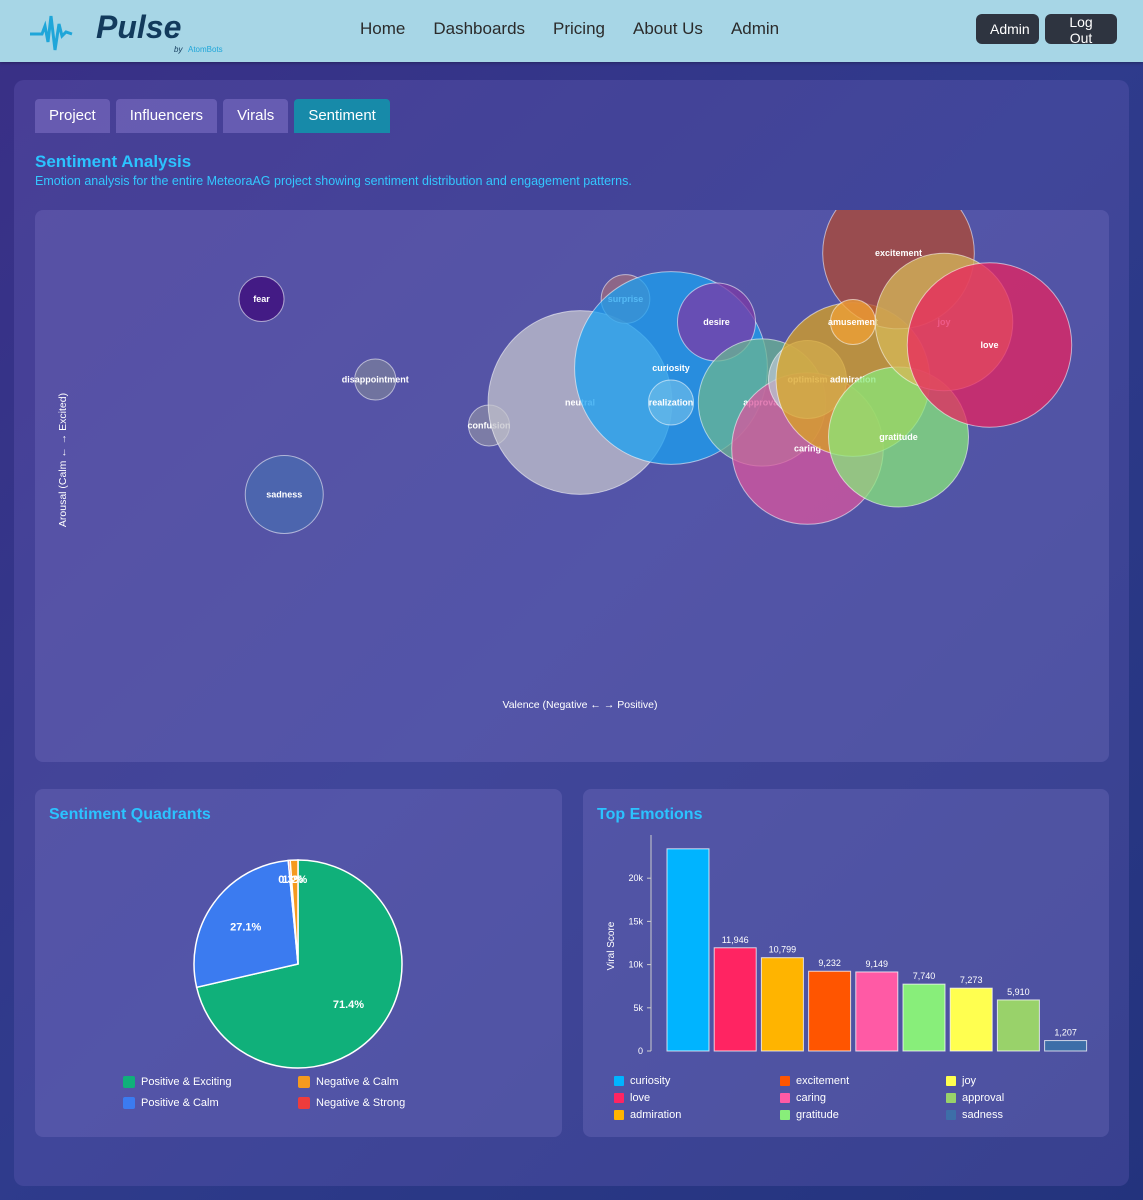  Describe the element at coordinates (375, 379) in the screenshot. I see `bubble-disappointment: disappointment` at that location.